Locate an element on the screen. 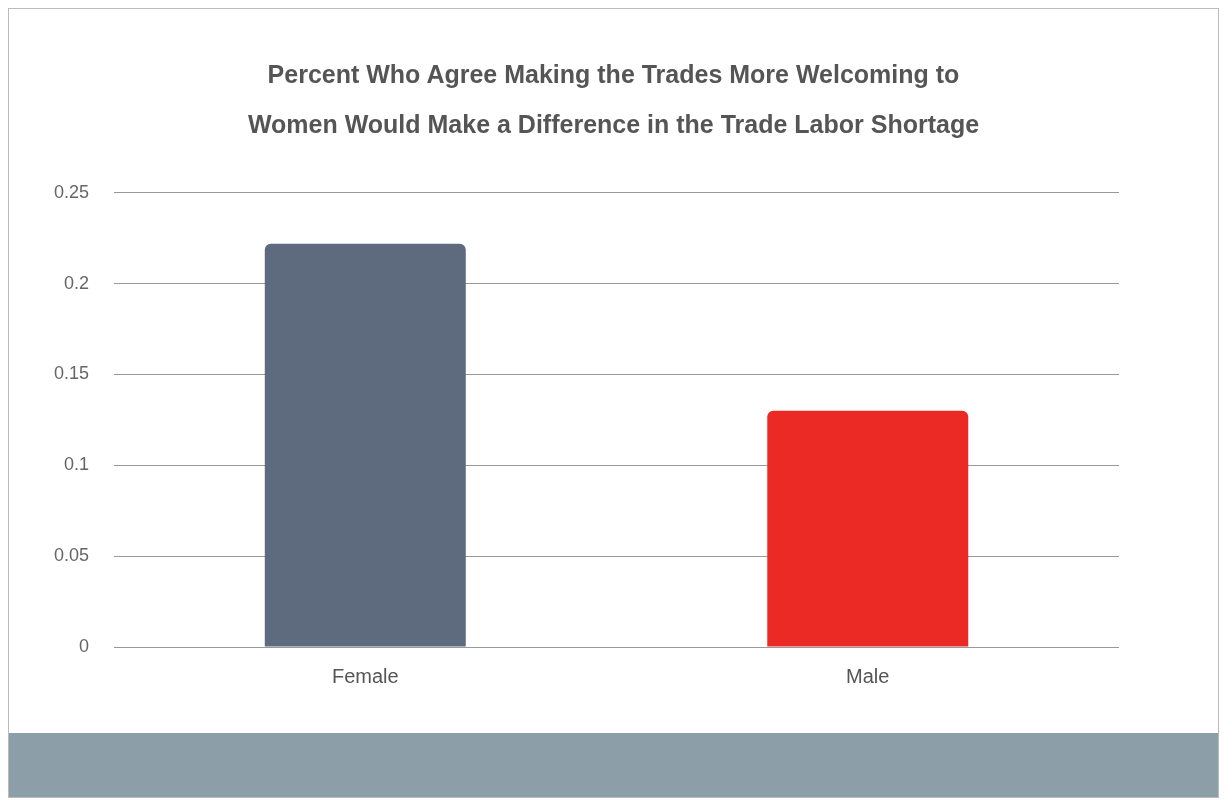 The image size is (1227, 804). y-tick-label: 0.1 is located at coordinates (77, 464).